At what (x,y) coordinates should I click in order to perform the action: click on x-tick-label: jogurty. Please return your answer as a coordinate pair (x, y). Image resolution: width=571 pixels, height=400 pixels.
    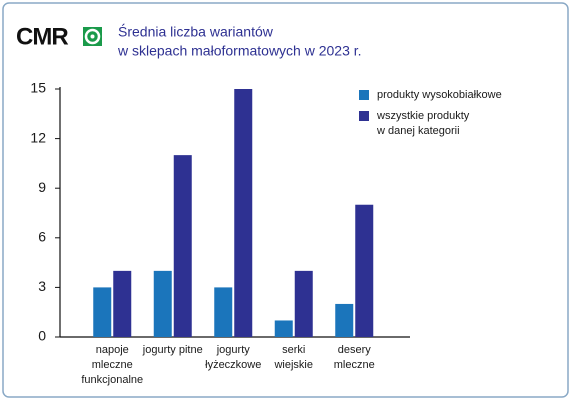
    Looking at the image, I should click on (233, 350).